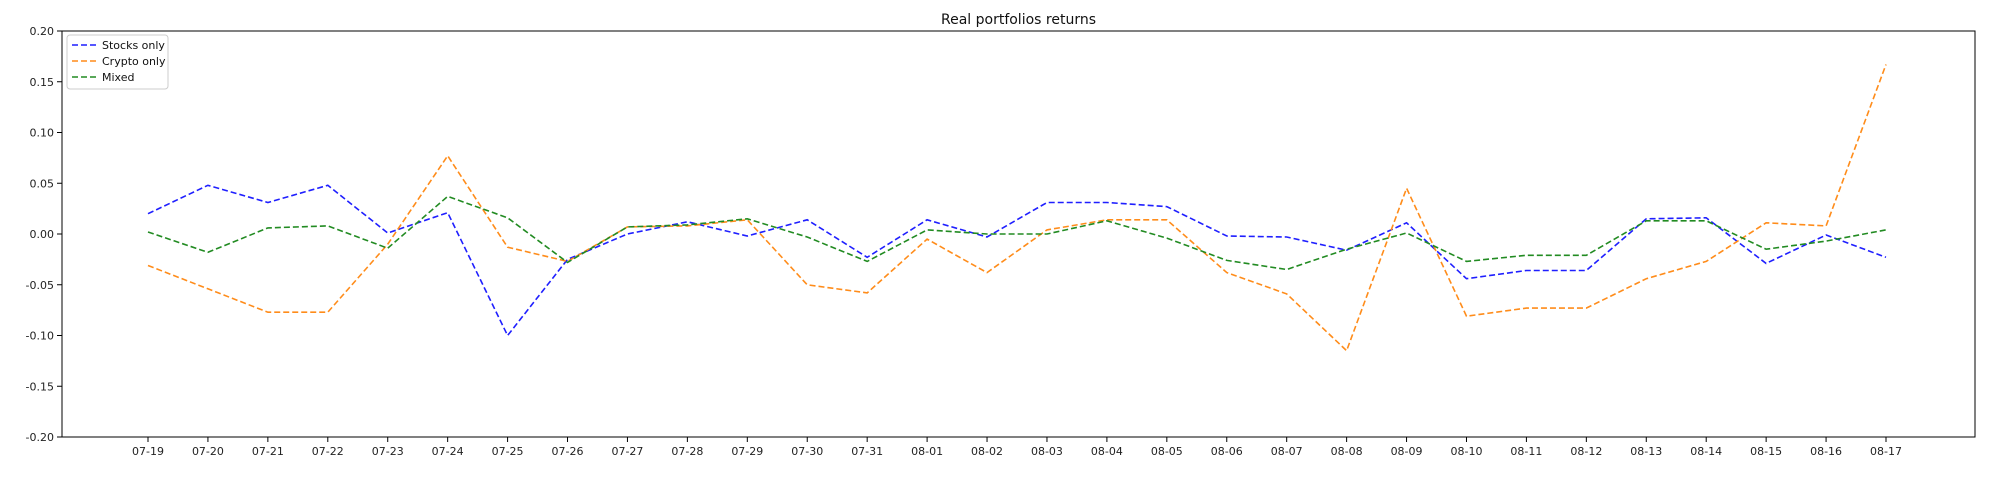  What do you see at coordinates (1018, 20) in the screenshot?
I see `chart-title: Real portfolios returns` at bounding box center [1018, 20].